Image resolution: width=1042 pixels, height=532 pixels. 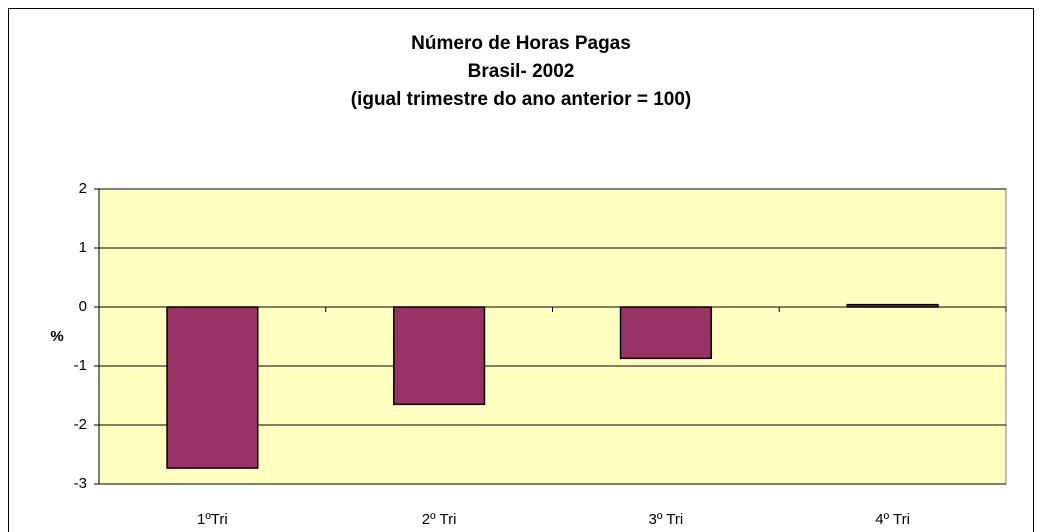 I want to click on chart-title: Número de Horas Pagas, so click(x=521, y=43).